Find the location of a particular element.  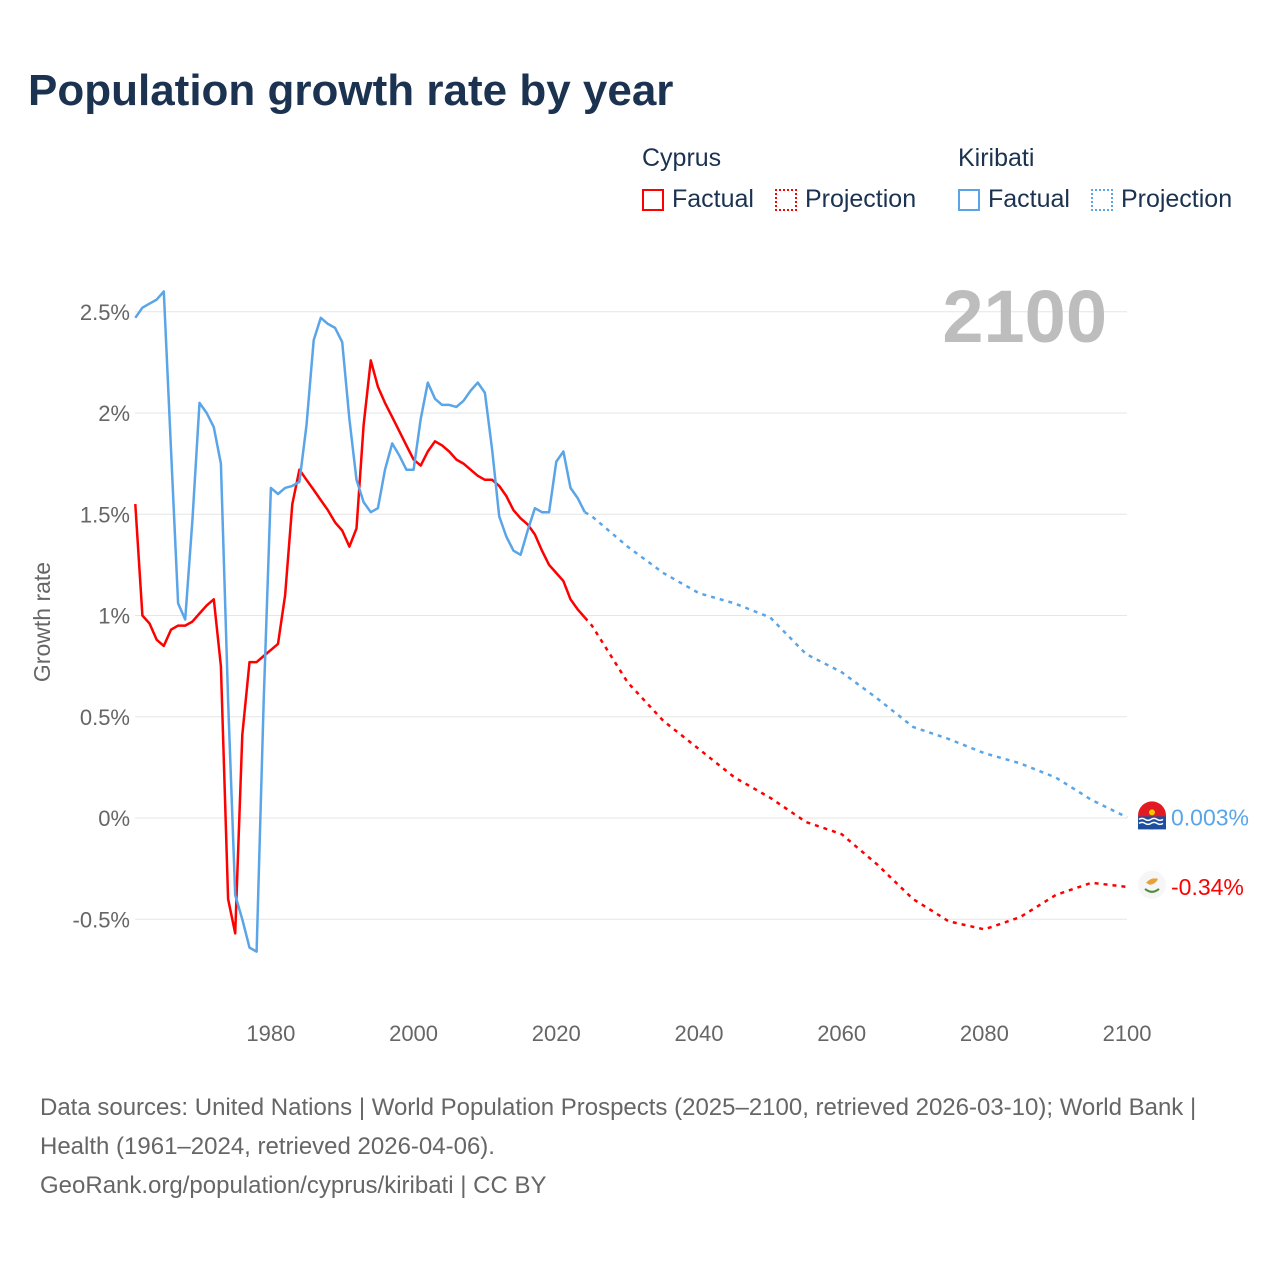

y-axis-label: Growth rate is located at coordinates (42, 622).